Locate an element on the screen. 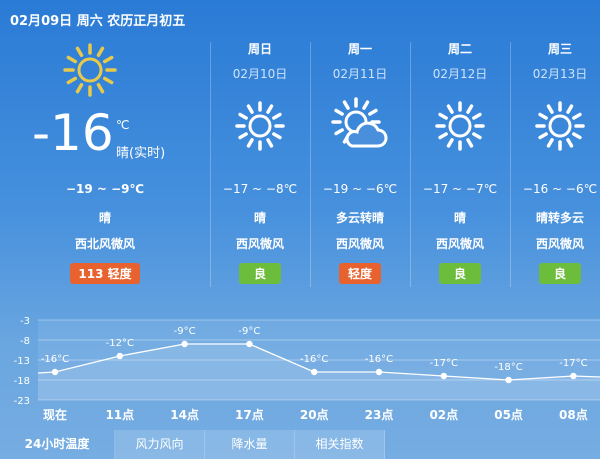 Image resolution: width=600 pixels, height=459 pixels. forecast-date: 02月10日 is located at coordinates (260, 74).